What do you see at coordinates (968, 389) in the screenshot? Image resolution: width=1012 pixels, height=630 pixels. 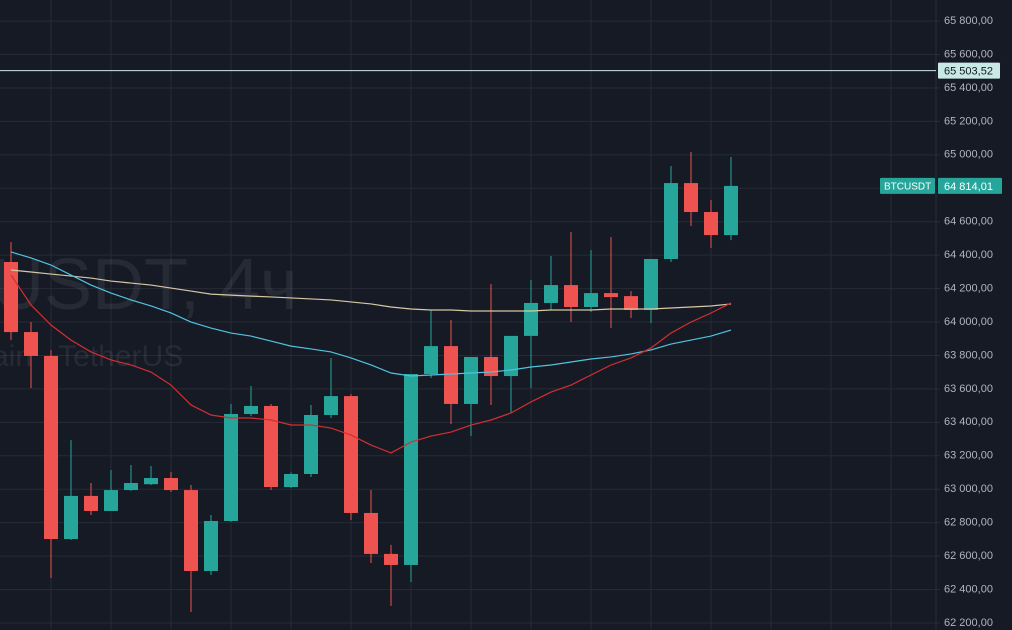 I see `y-tick-label: 63 600,00` at bounding box center [968, 389].